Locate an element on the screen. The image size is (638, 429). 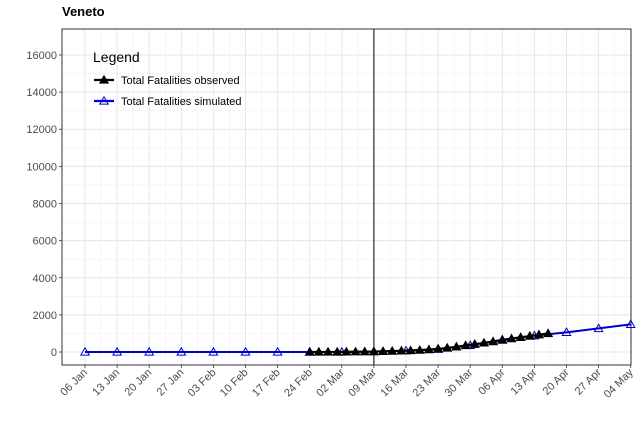
x-tick-label: 24 Feb is located at coordinates (298, 383).